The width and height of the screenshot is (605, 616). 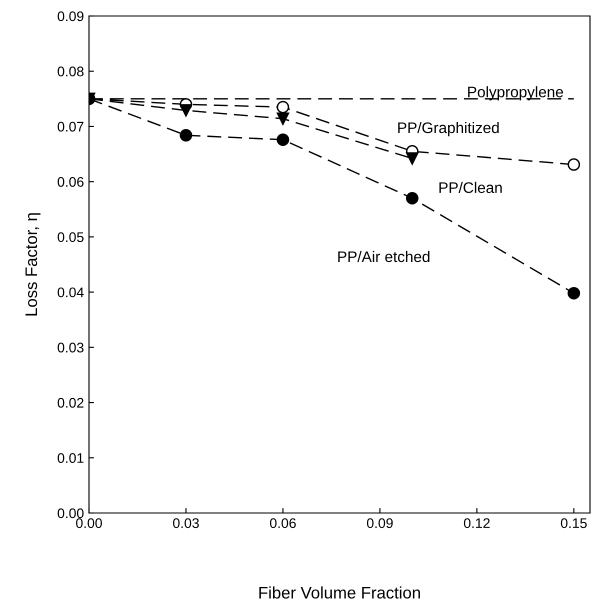 What do you see at coordinates (71, 16) in the screenshot?
I see `y-tick-label: 0.09` at bounding box center [71, 16].